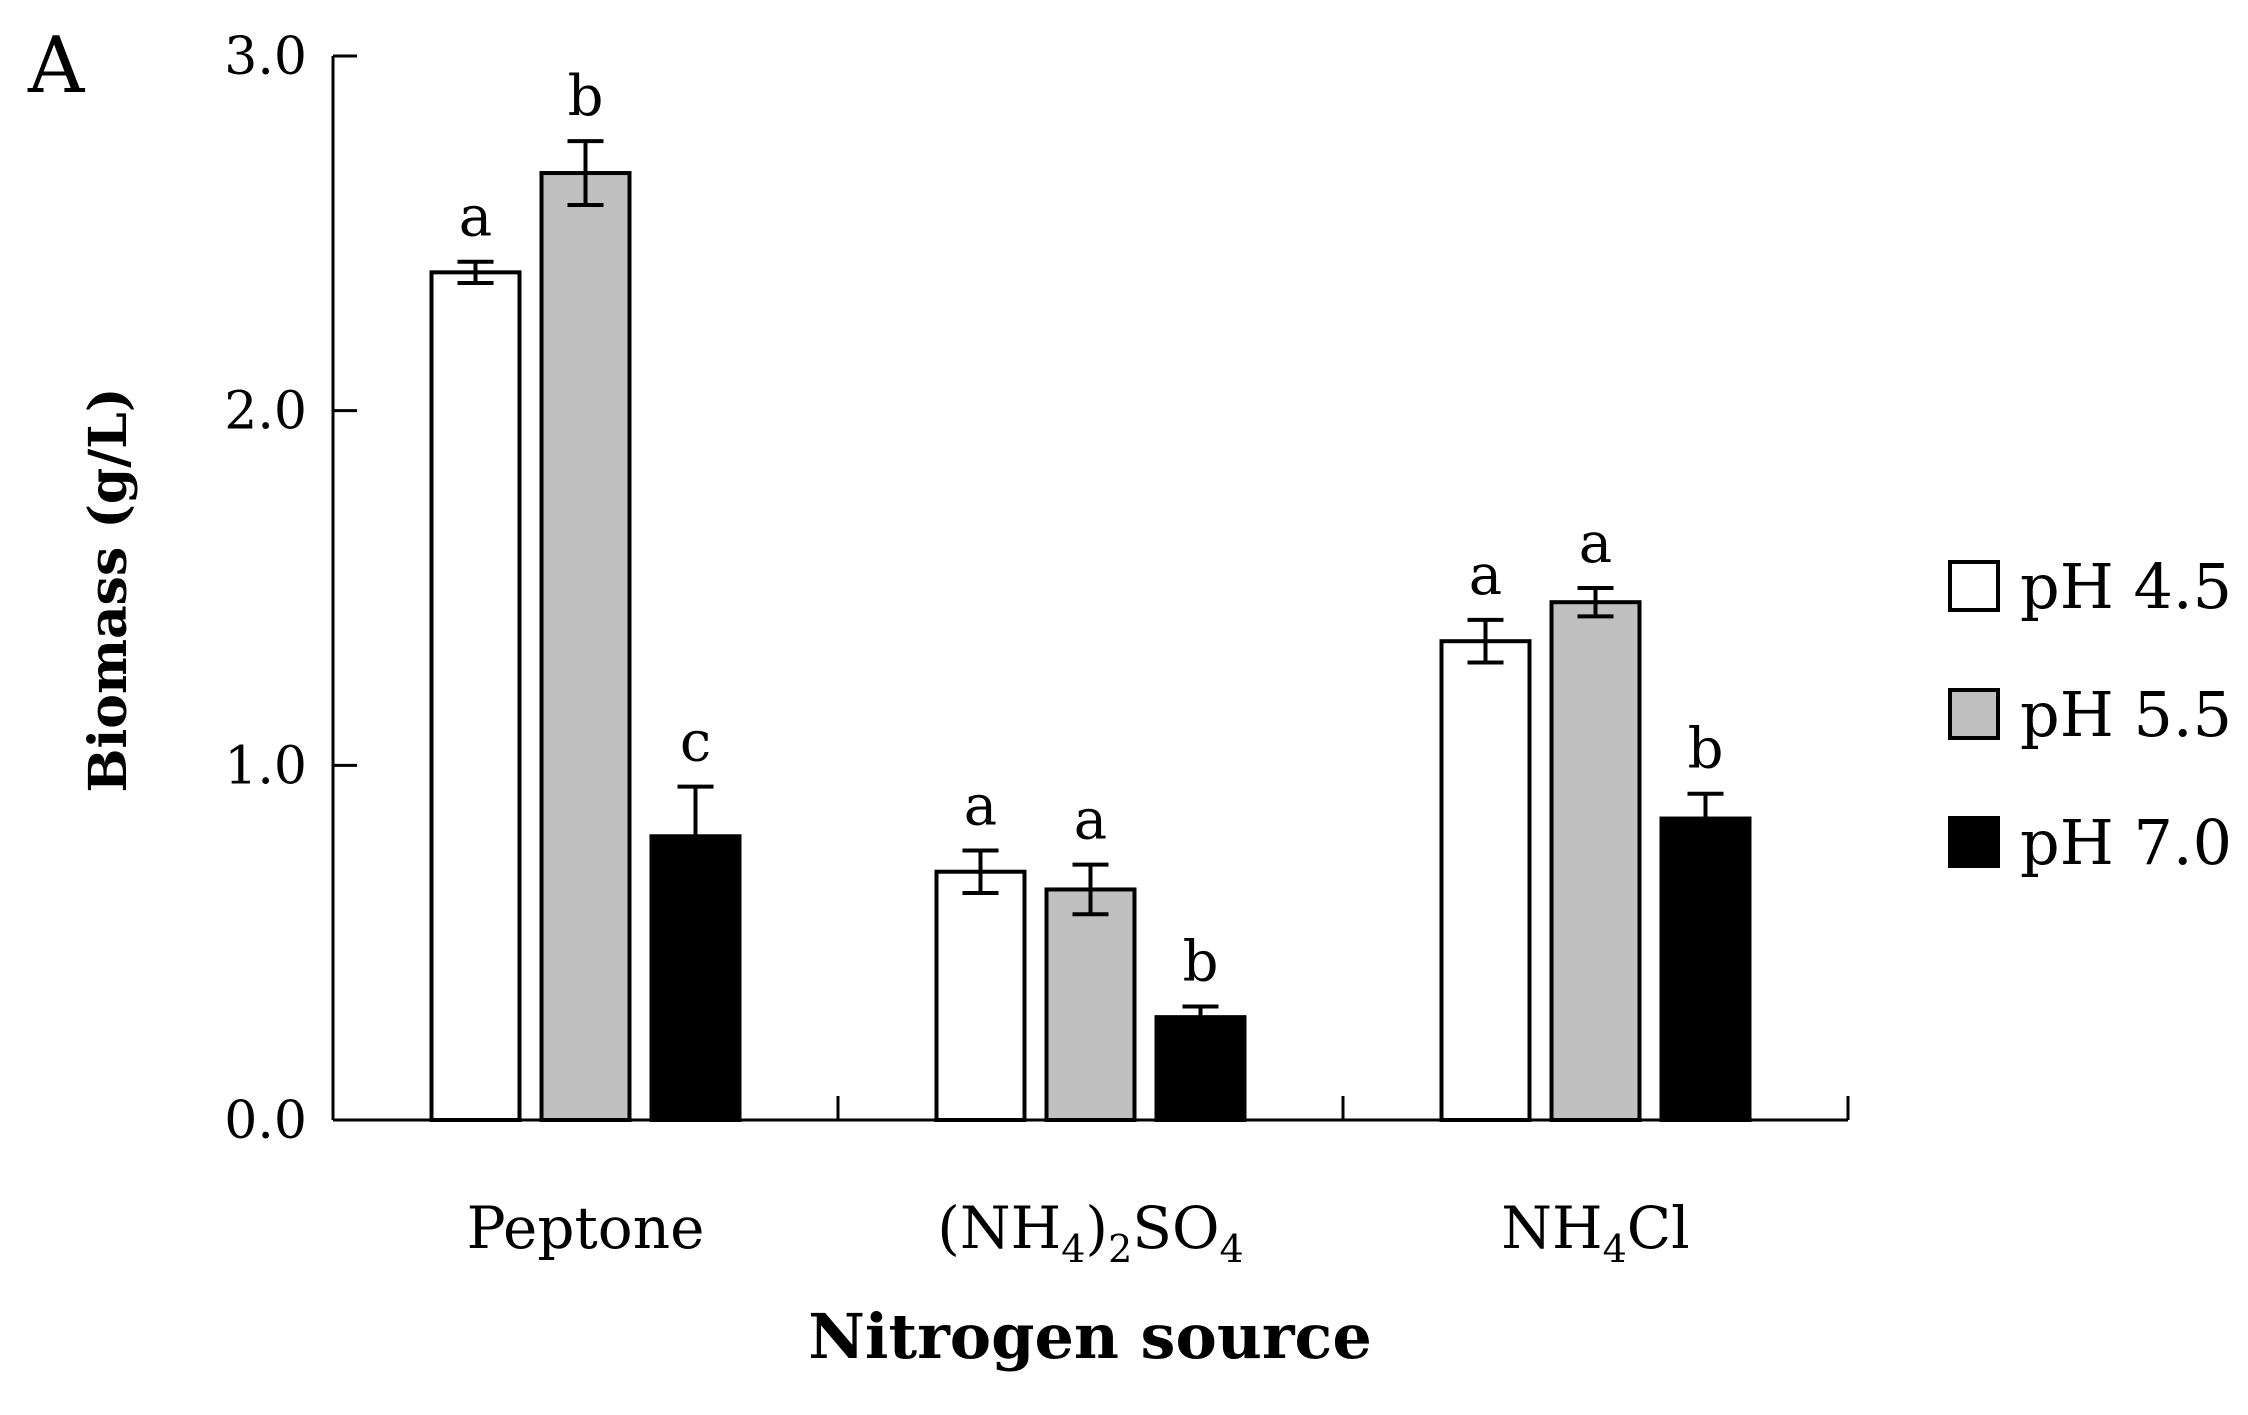 This screenshot has width=2248, height=1415. I want to click on legend-label: pH 5.5, so click(2126, 714).